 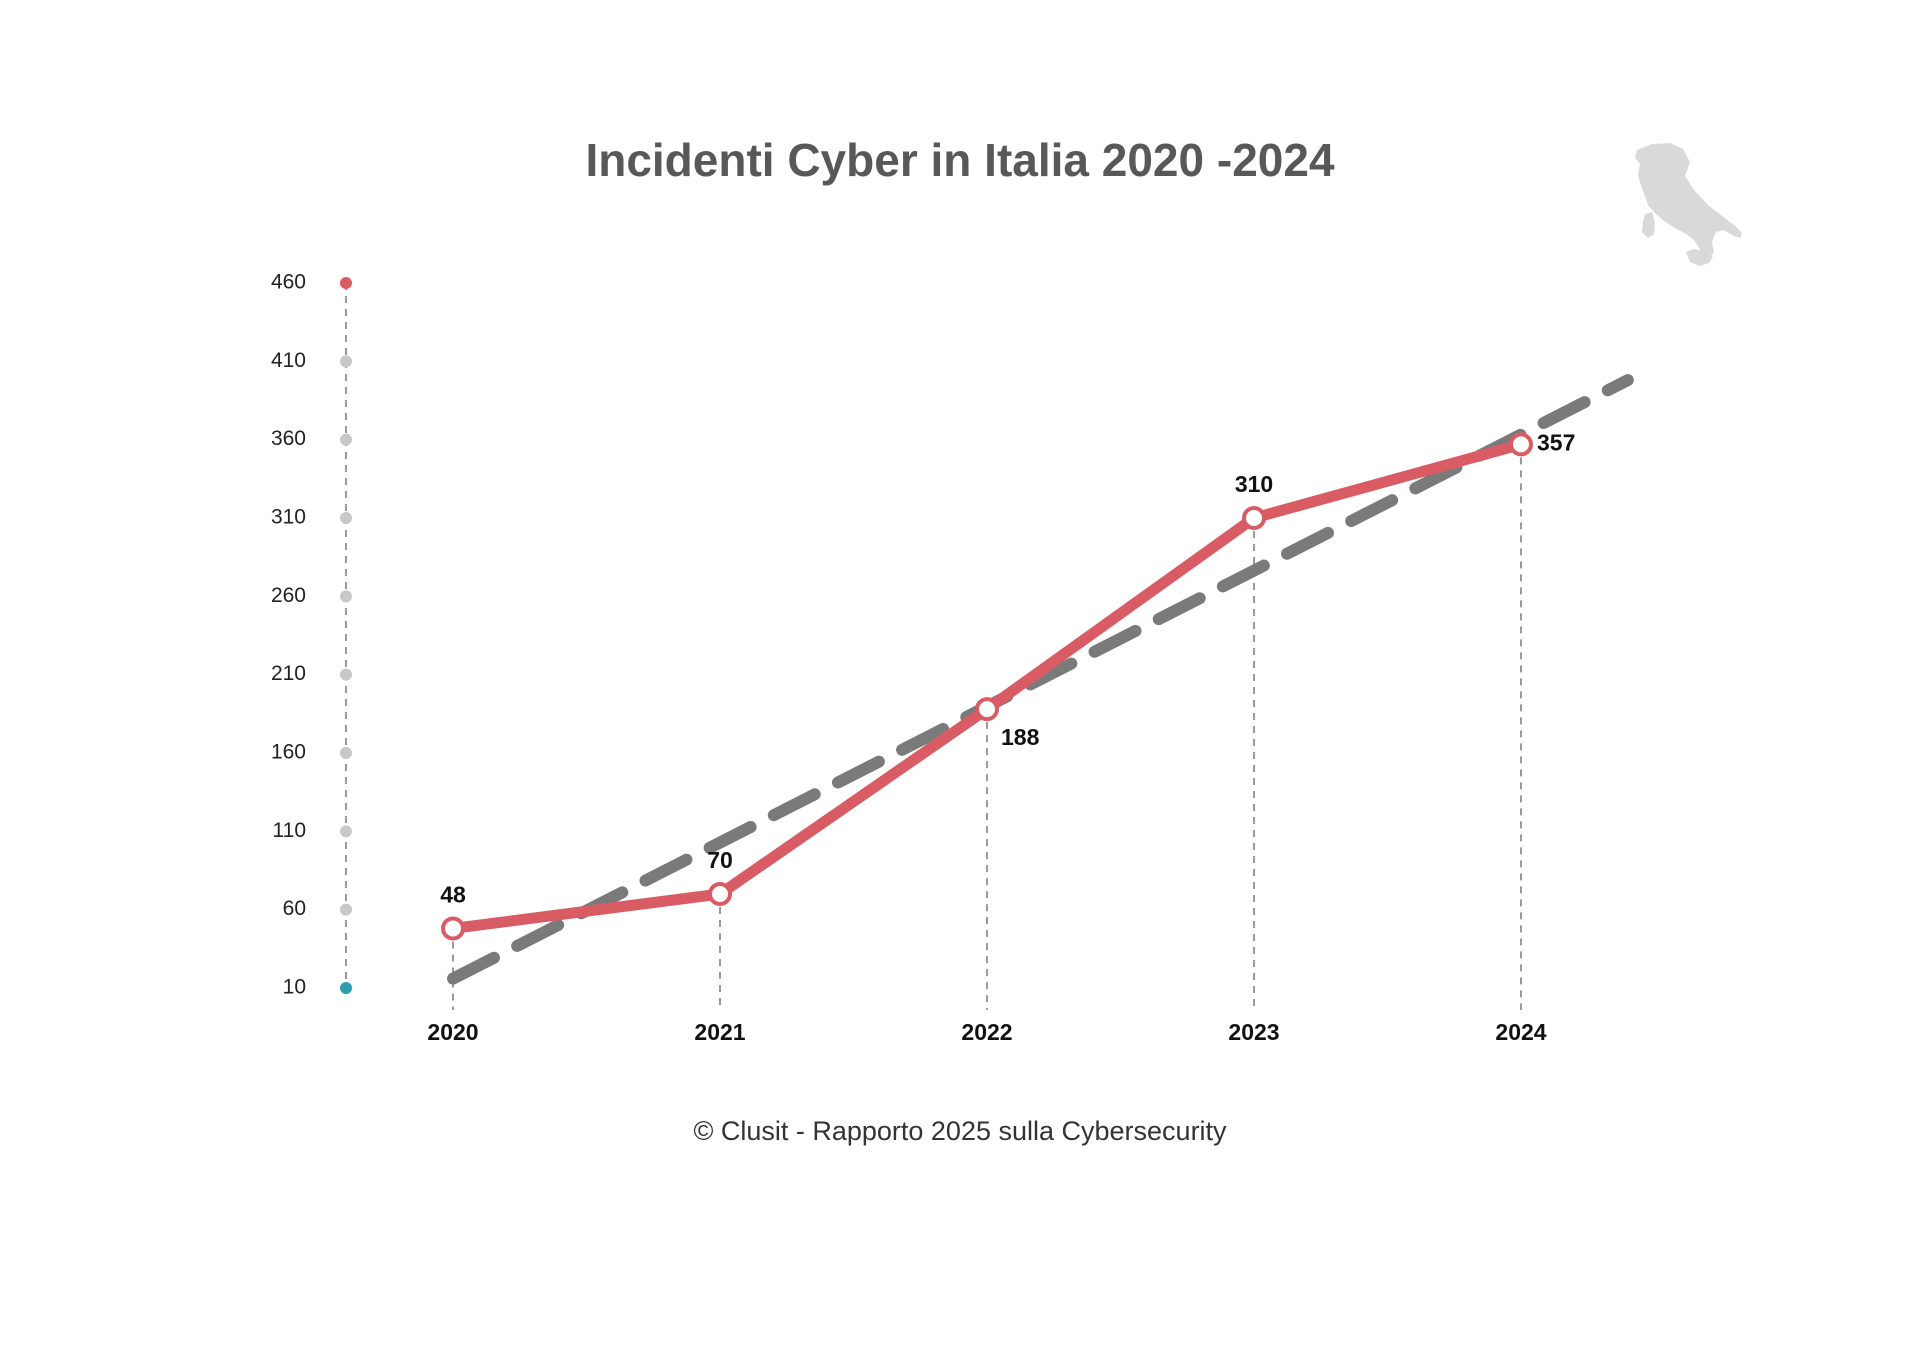 What do you see at coordinates (453, 895) in the screenshot?
I see `data-label: 48` at bounding box center [453, 895].